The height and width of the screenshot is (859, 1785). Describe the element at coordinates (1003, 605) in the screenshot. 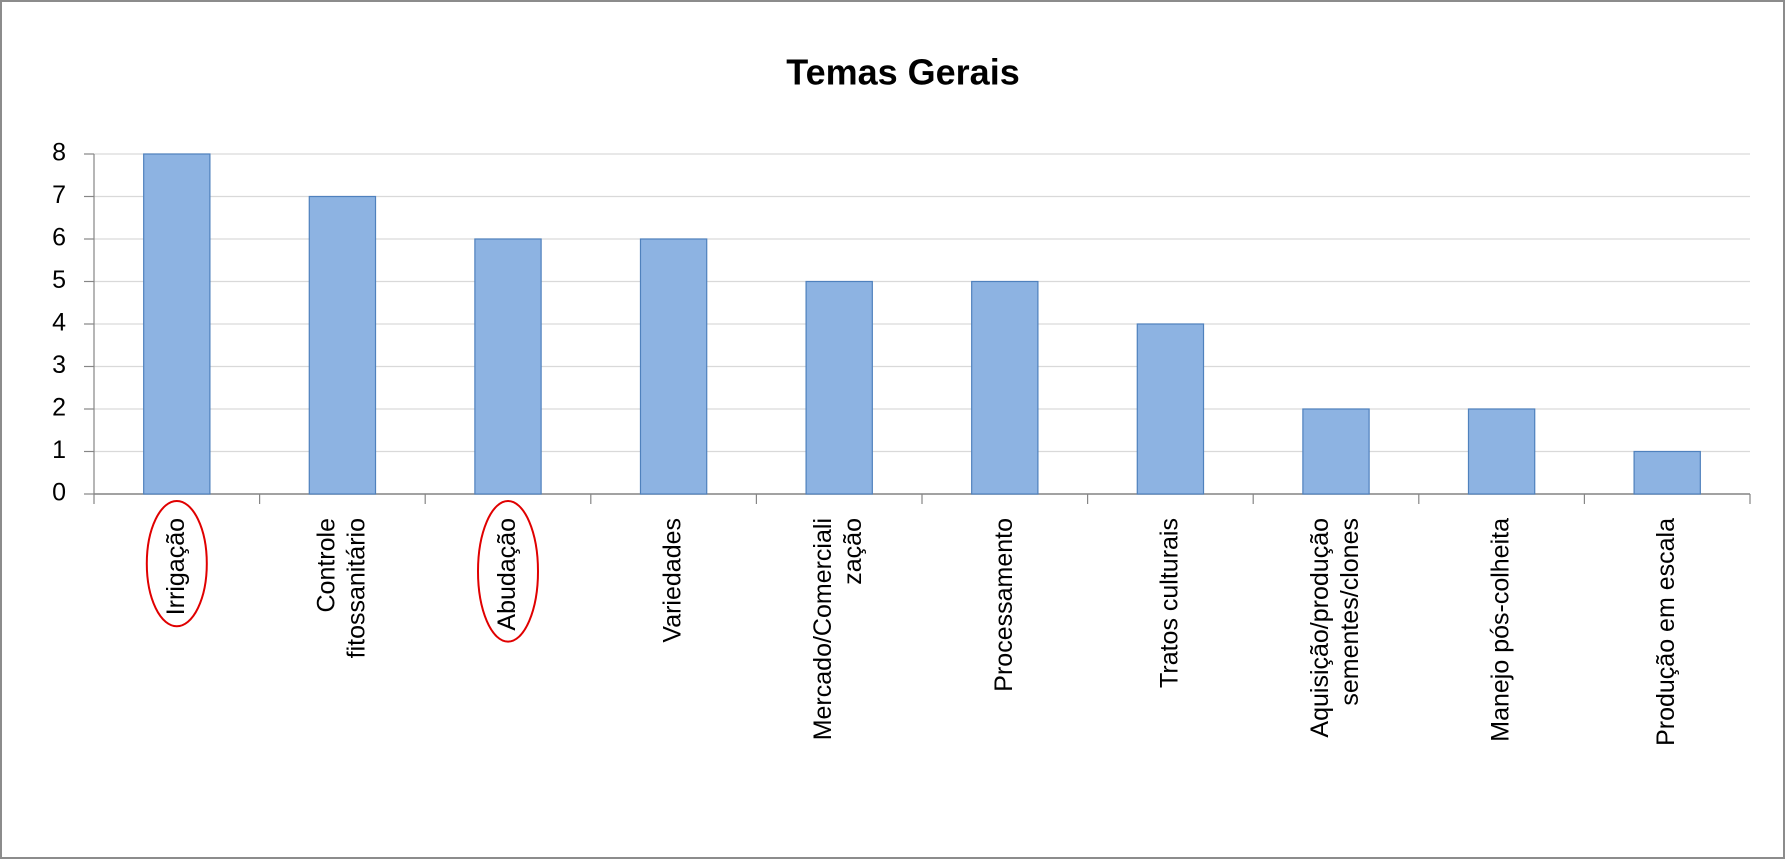

I see `x-tick-label: Processamento` at that location.